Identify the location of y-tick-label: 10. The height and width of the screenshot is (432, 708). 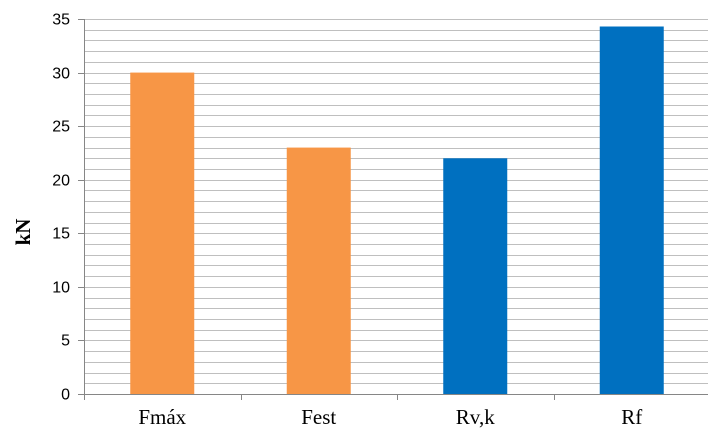
(61, 288).